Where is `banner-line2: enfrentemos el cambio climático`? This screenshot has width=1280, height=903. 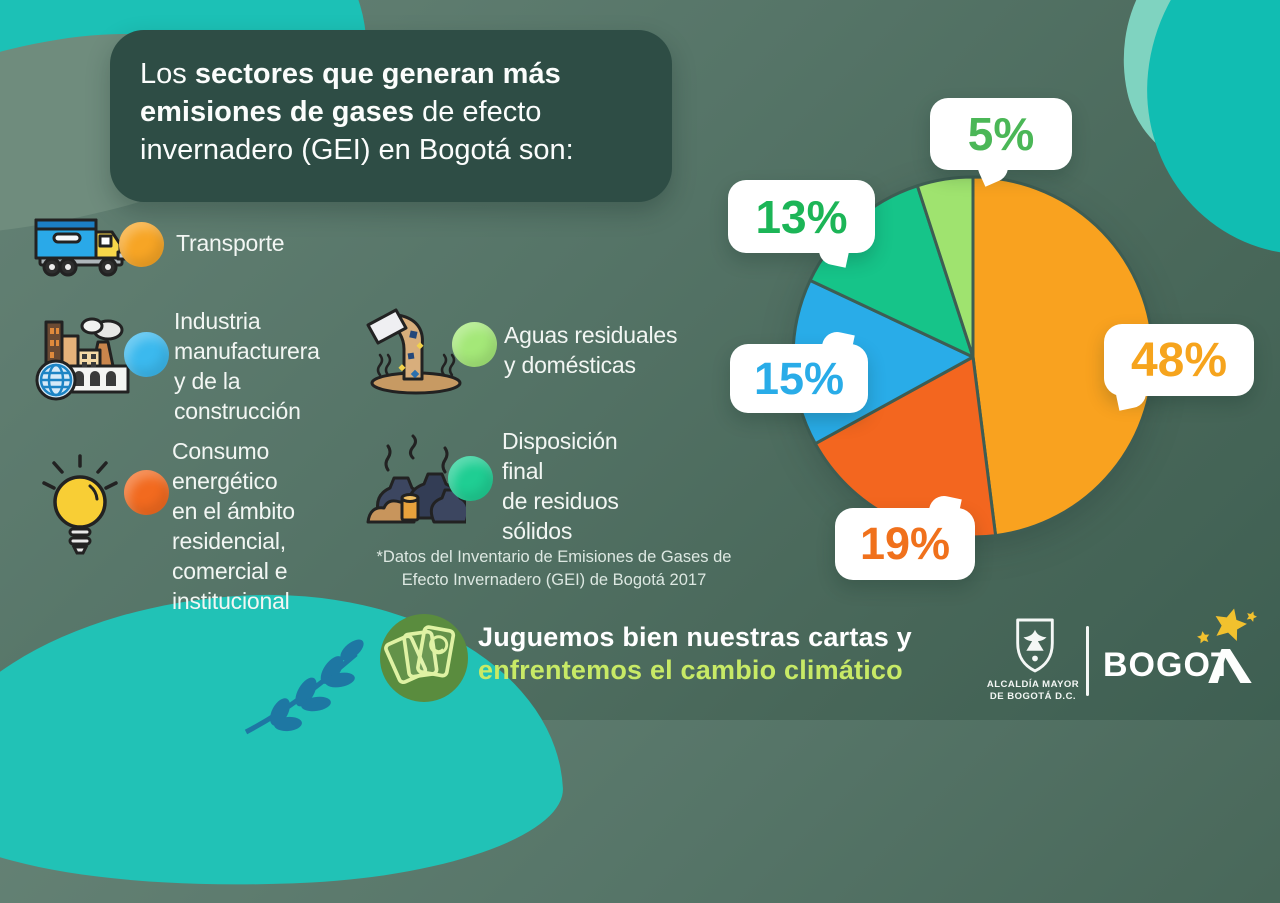
banner-line2: enfrentemos el cambio climático is located at coordinates (690, 670).